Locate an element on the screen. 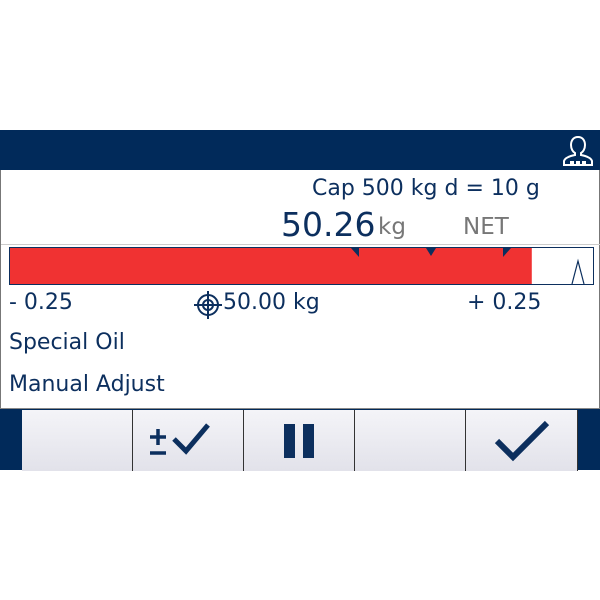 This screenshot has height=600, width=600. tolerance-marker-high is located at coordinates (507, 252).